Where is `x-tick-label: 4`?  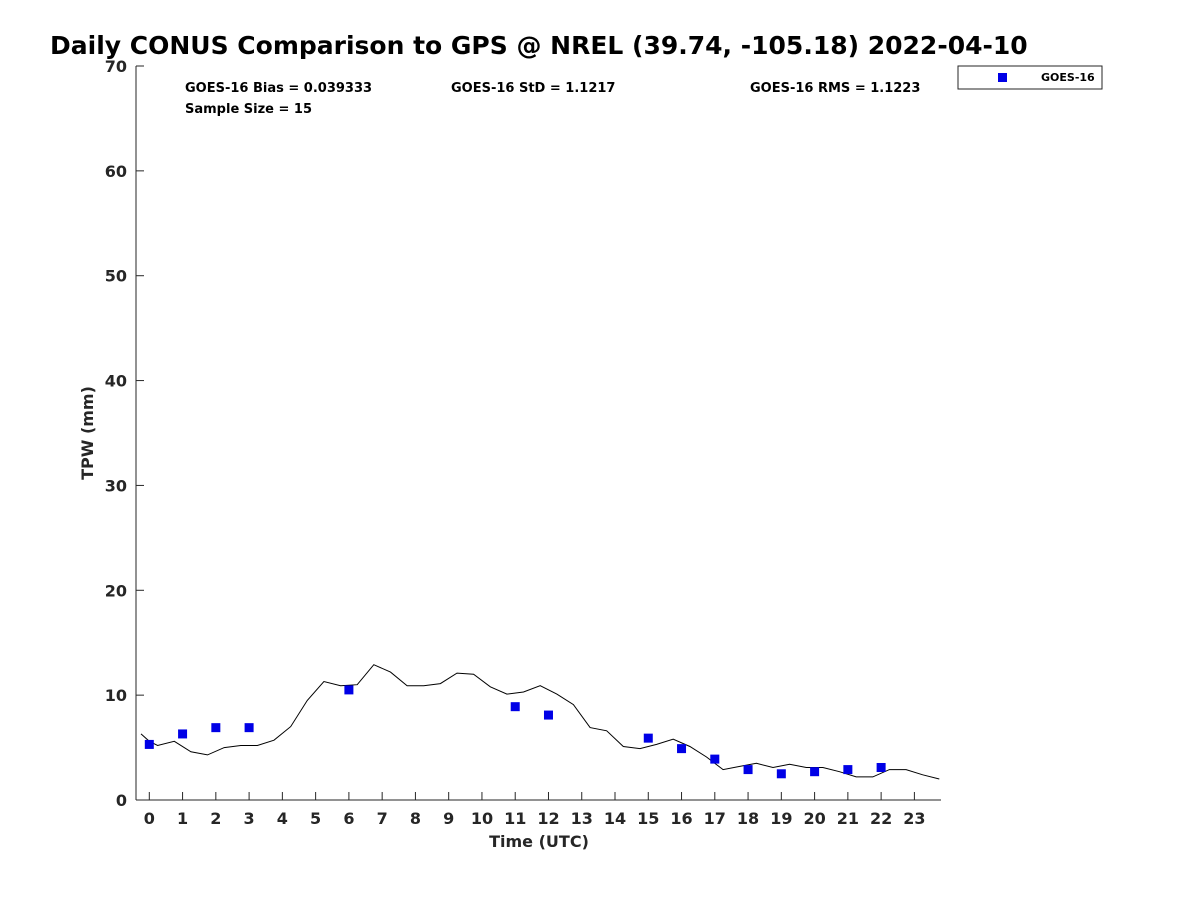 x-tick-label: 4 is located at coordinates (282, 818).